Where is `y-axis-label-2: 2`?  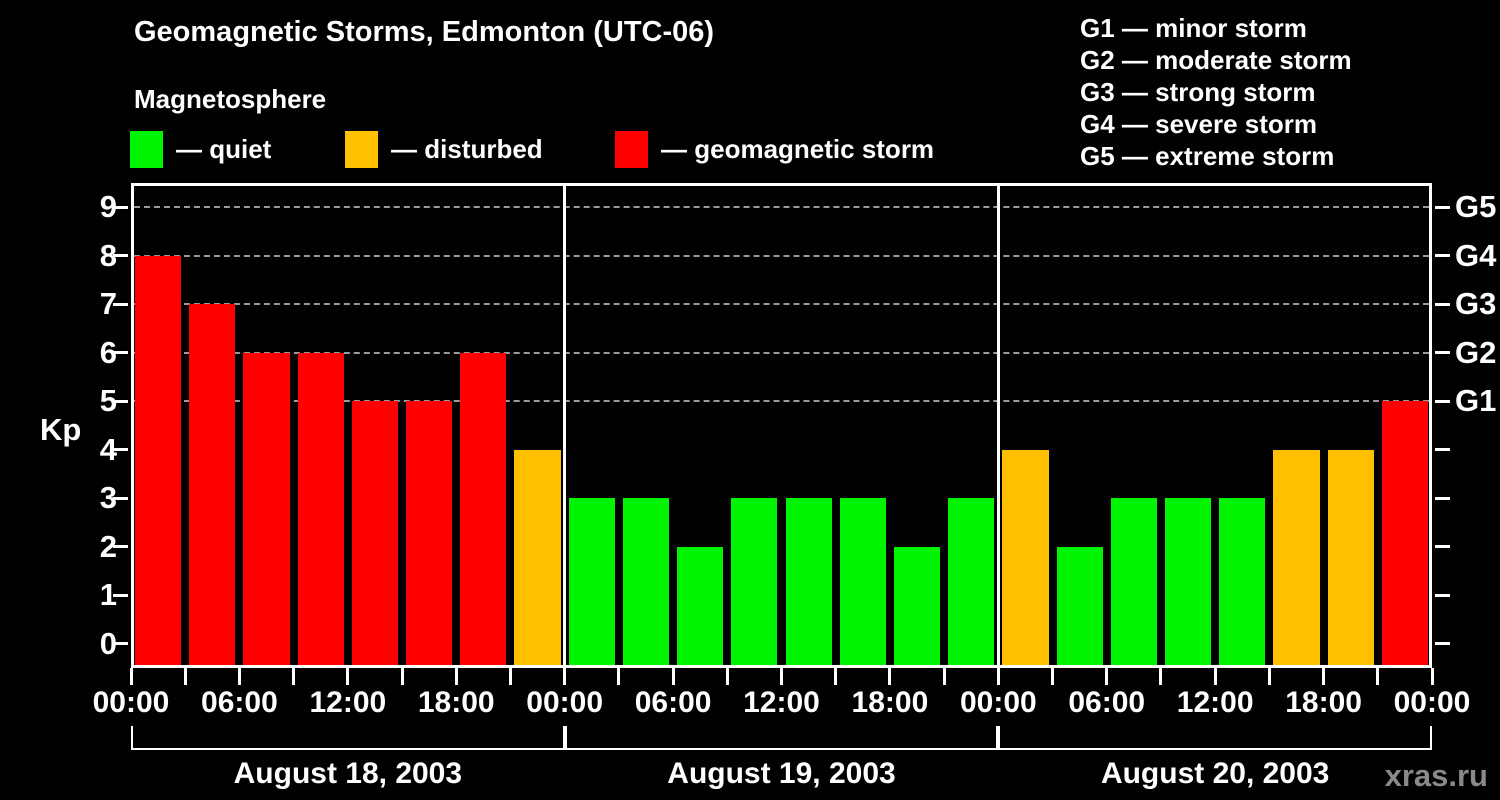 y-axis-label-2: 2 is located at coordinates (108, 546).